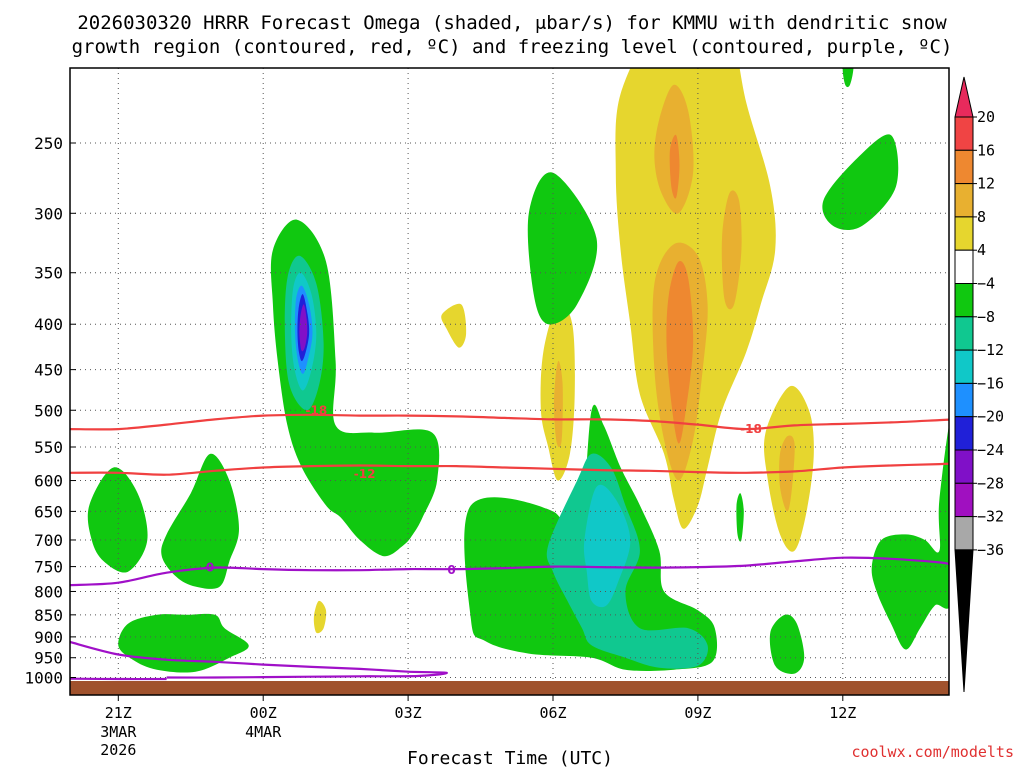 The image size is (1024, 768). What do you see at coordinates (509, 571) in the screenshot?
I see `contour-freezing-zero` at bounding box center [509, 571].